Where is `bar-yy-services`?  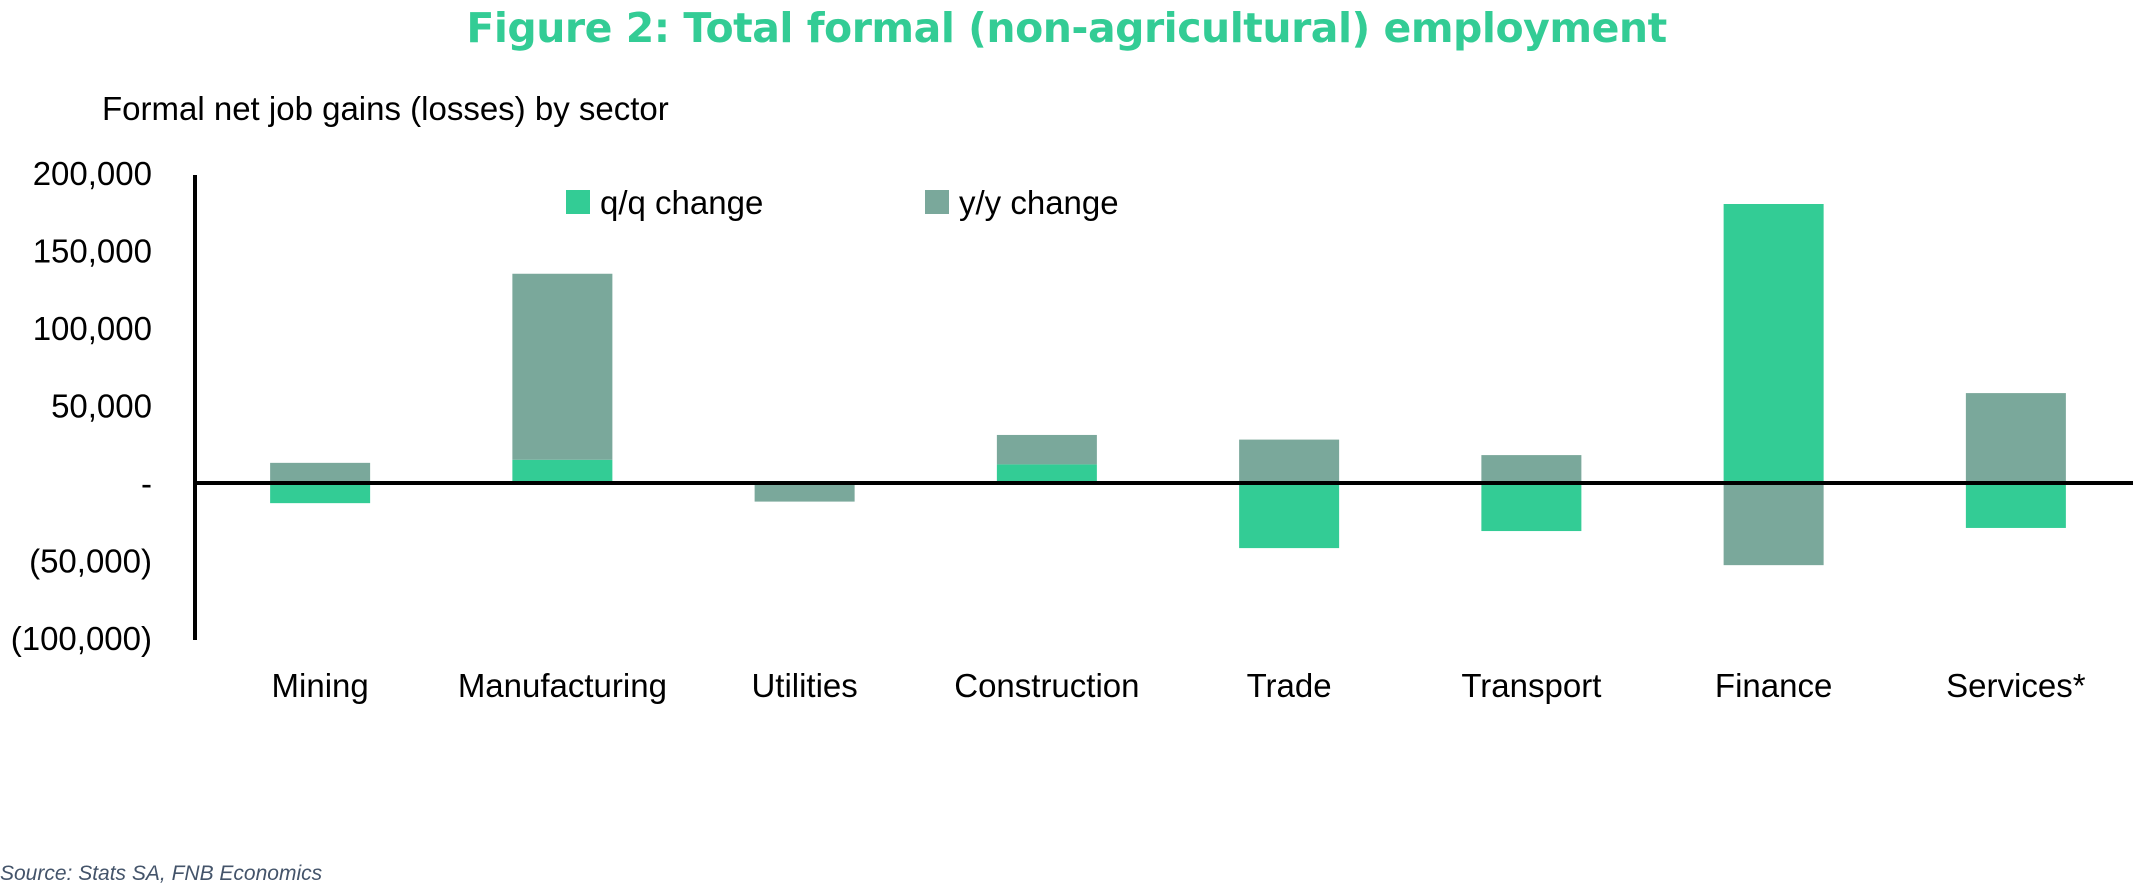 bar-yy-services is located at coordinates (2015, 438).